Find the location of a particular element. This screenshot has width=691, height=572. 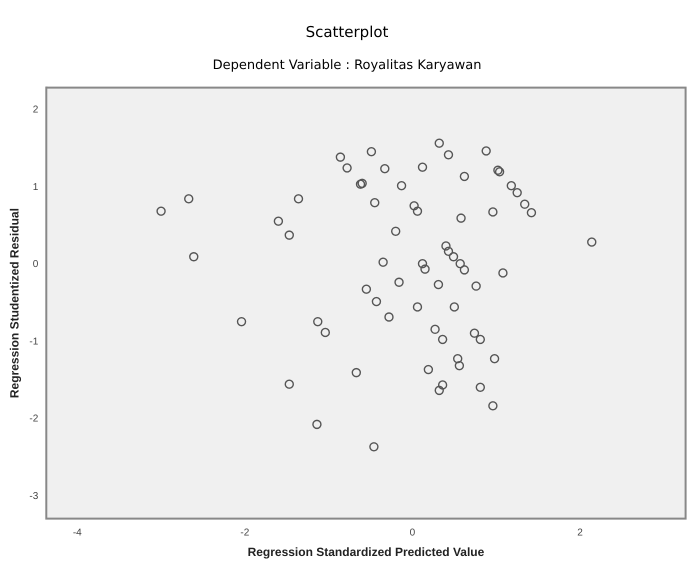

chart-subtitle: Dependent Variable : Royalitas Karyawan is located at coordinates (347, 66).